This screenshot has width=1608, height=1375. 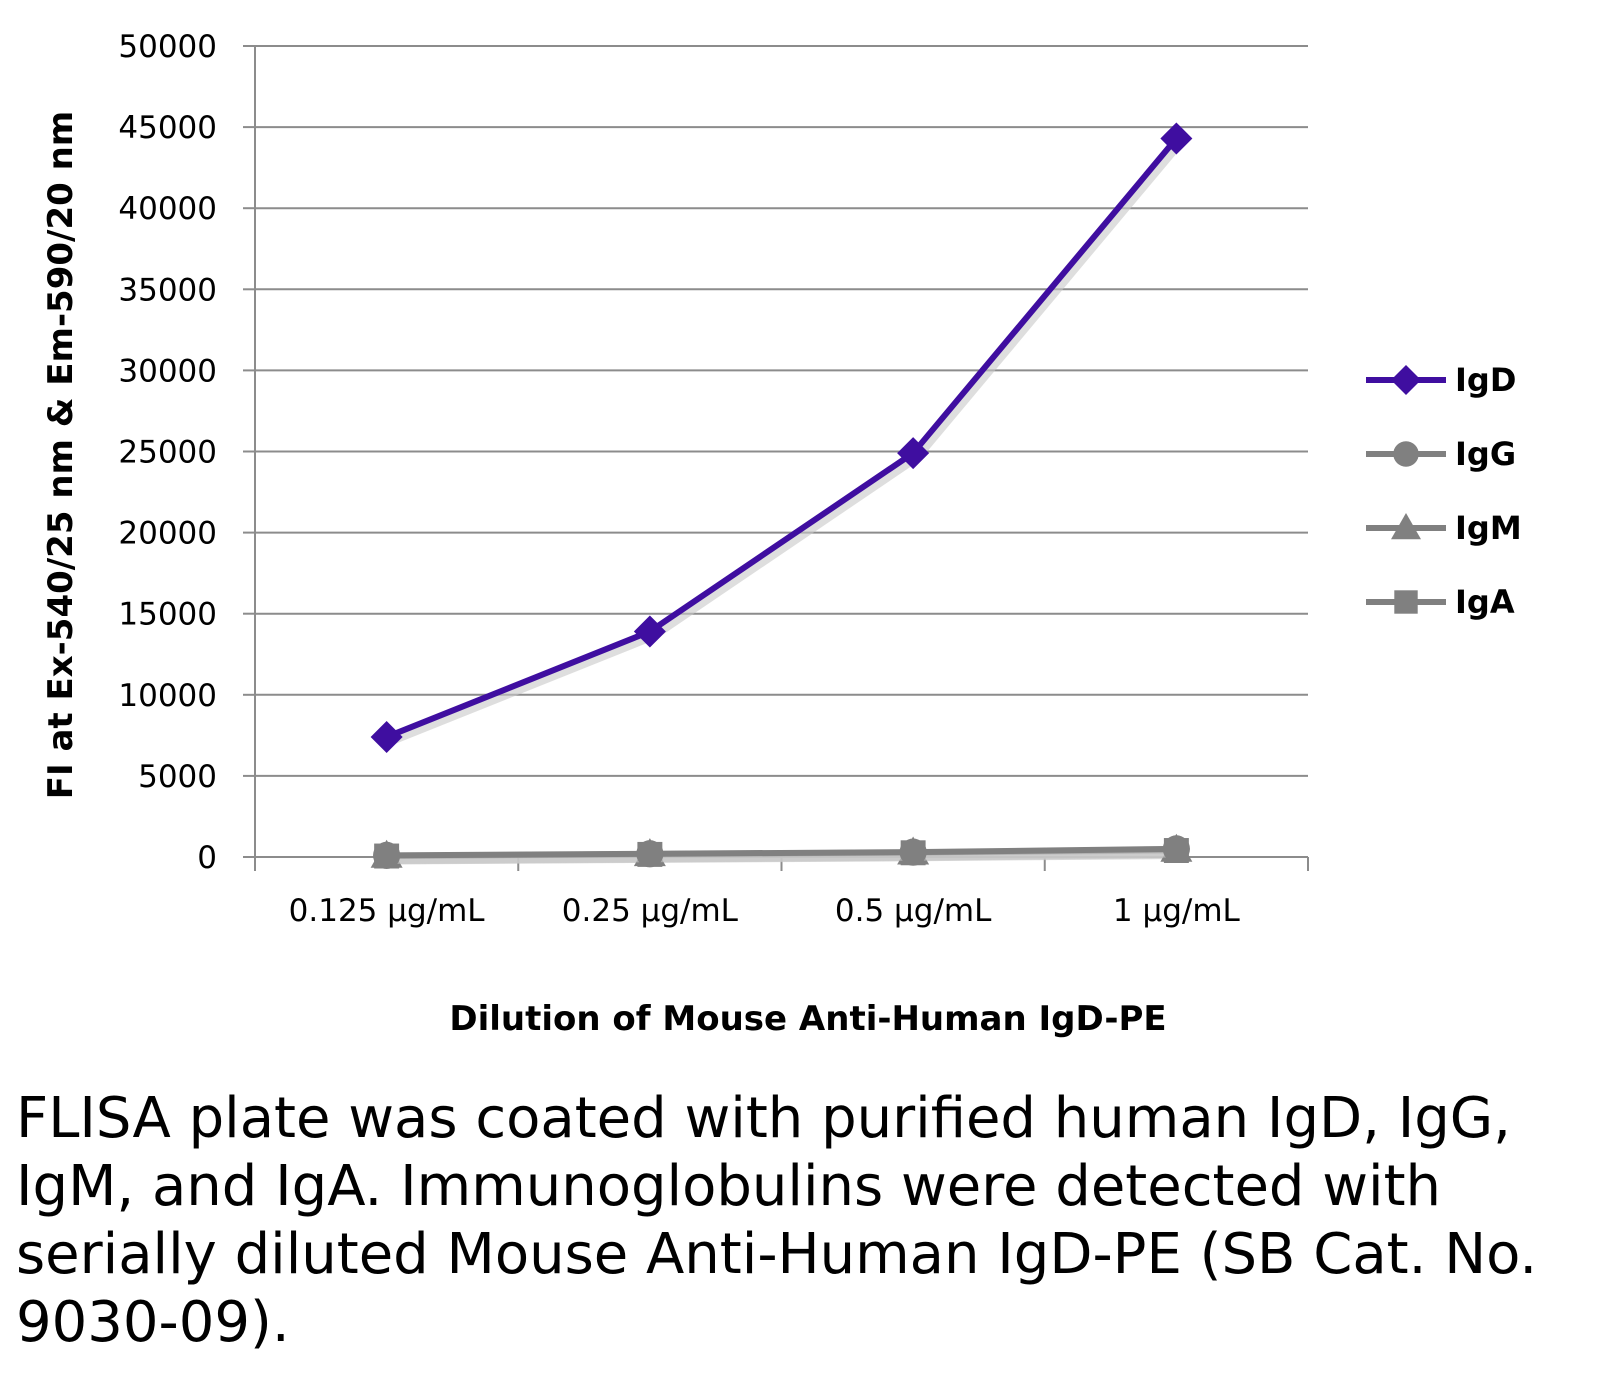 What do you see at coordinates (1485, 380) in the screenshot?
I see `legend-label: IgD` at bounding box center [1485, 380].